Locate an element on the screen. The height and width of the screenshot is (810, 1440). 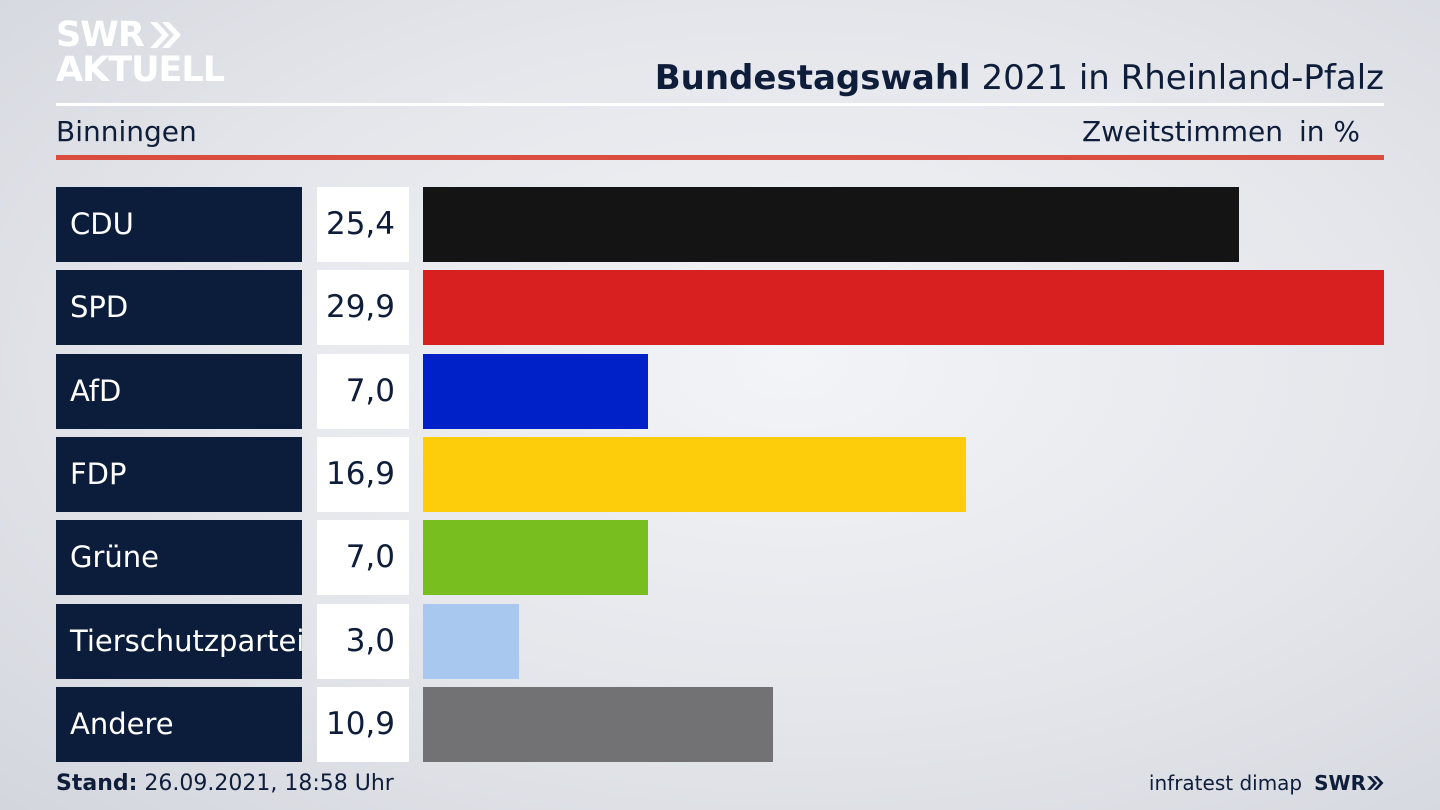
party-label: FDP is located at coordinates (179, 474).